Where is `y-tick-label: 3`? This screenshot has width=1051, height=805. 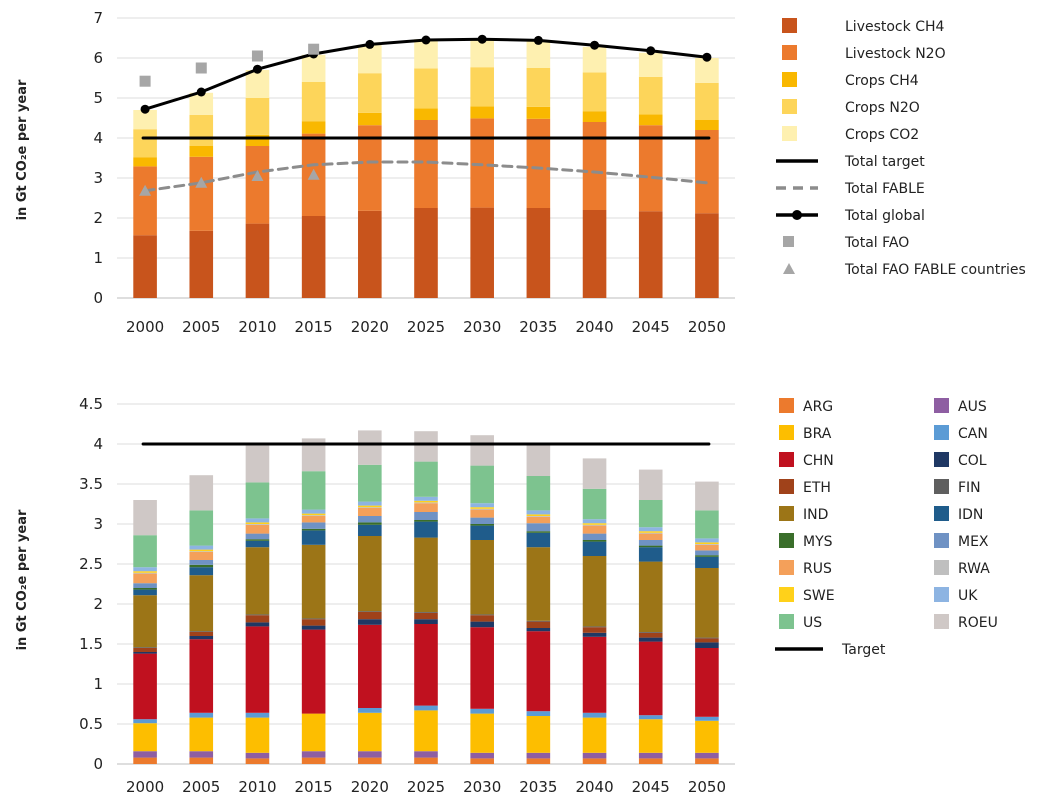 y-tick-label: 3 is located at coordinates (98, 524).